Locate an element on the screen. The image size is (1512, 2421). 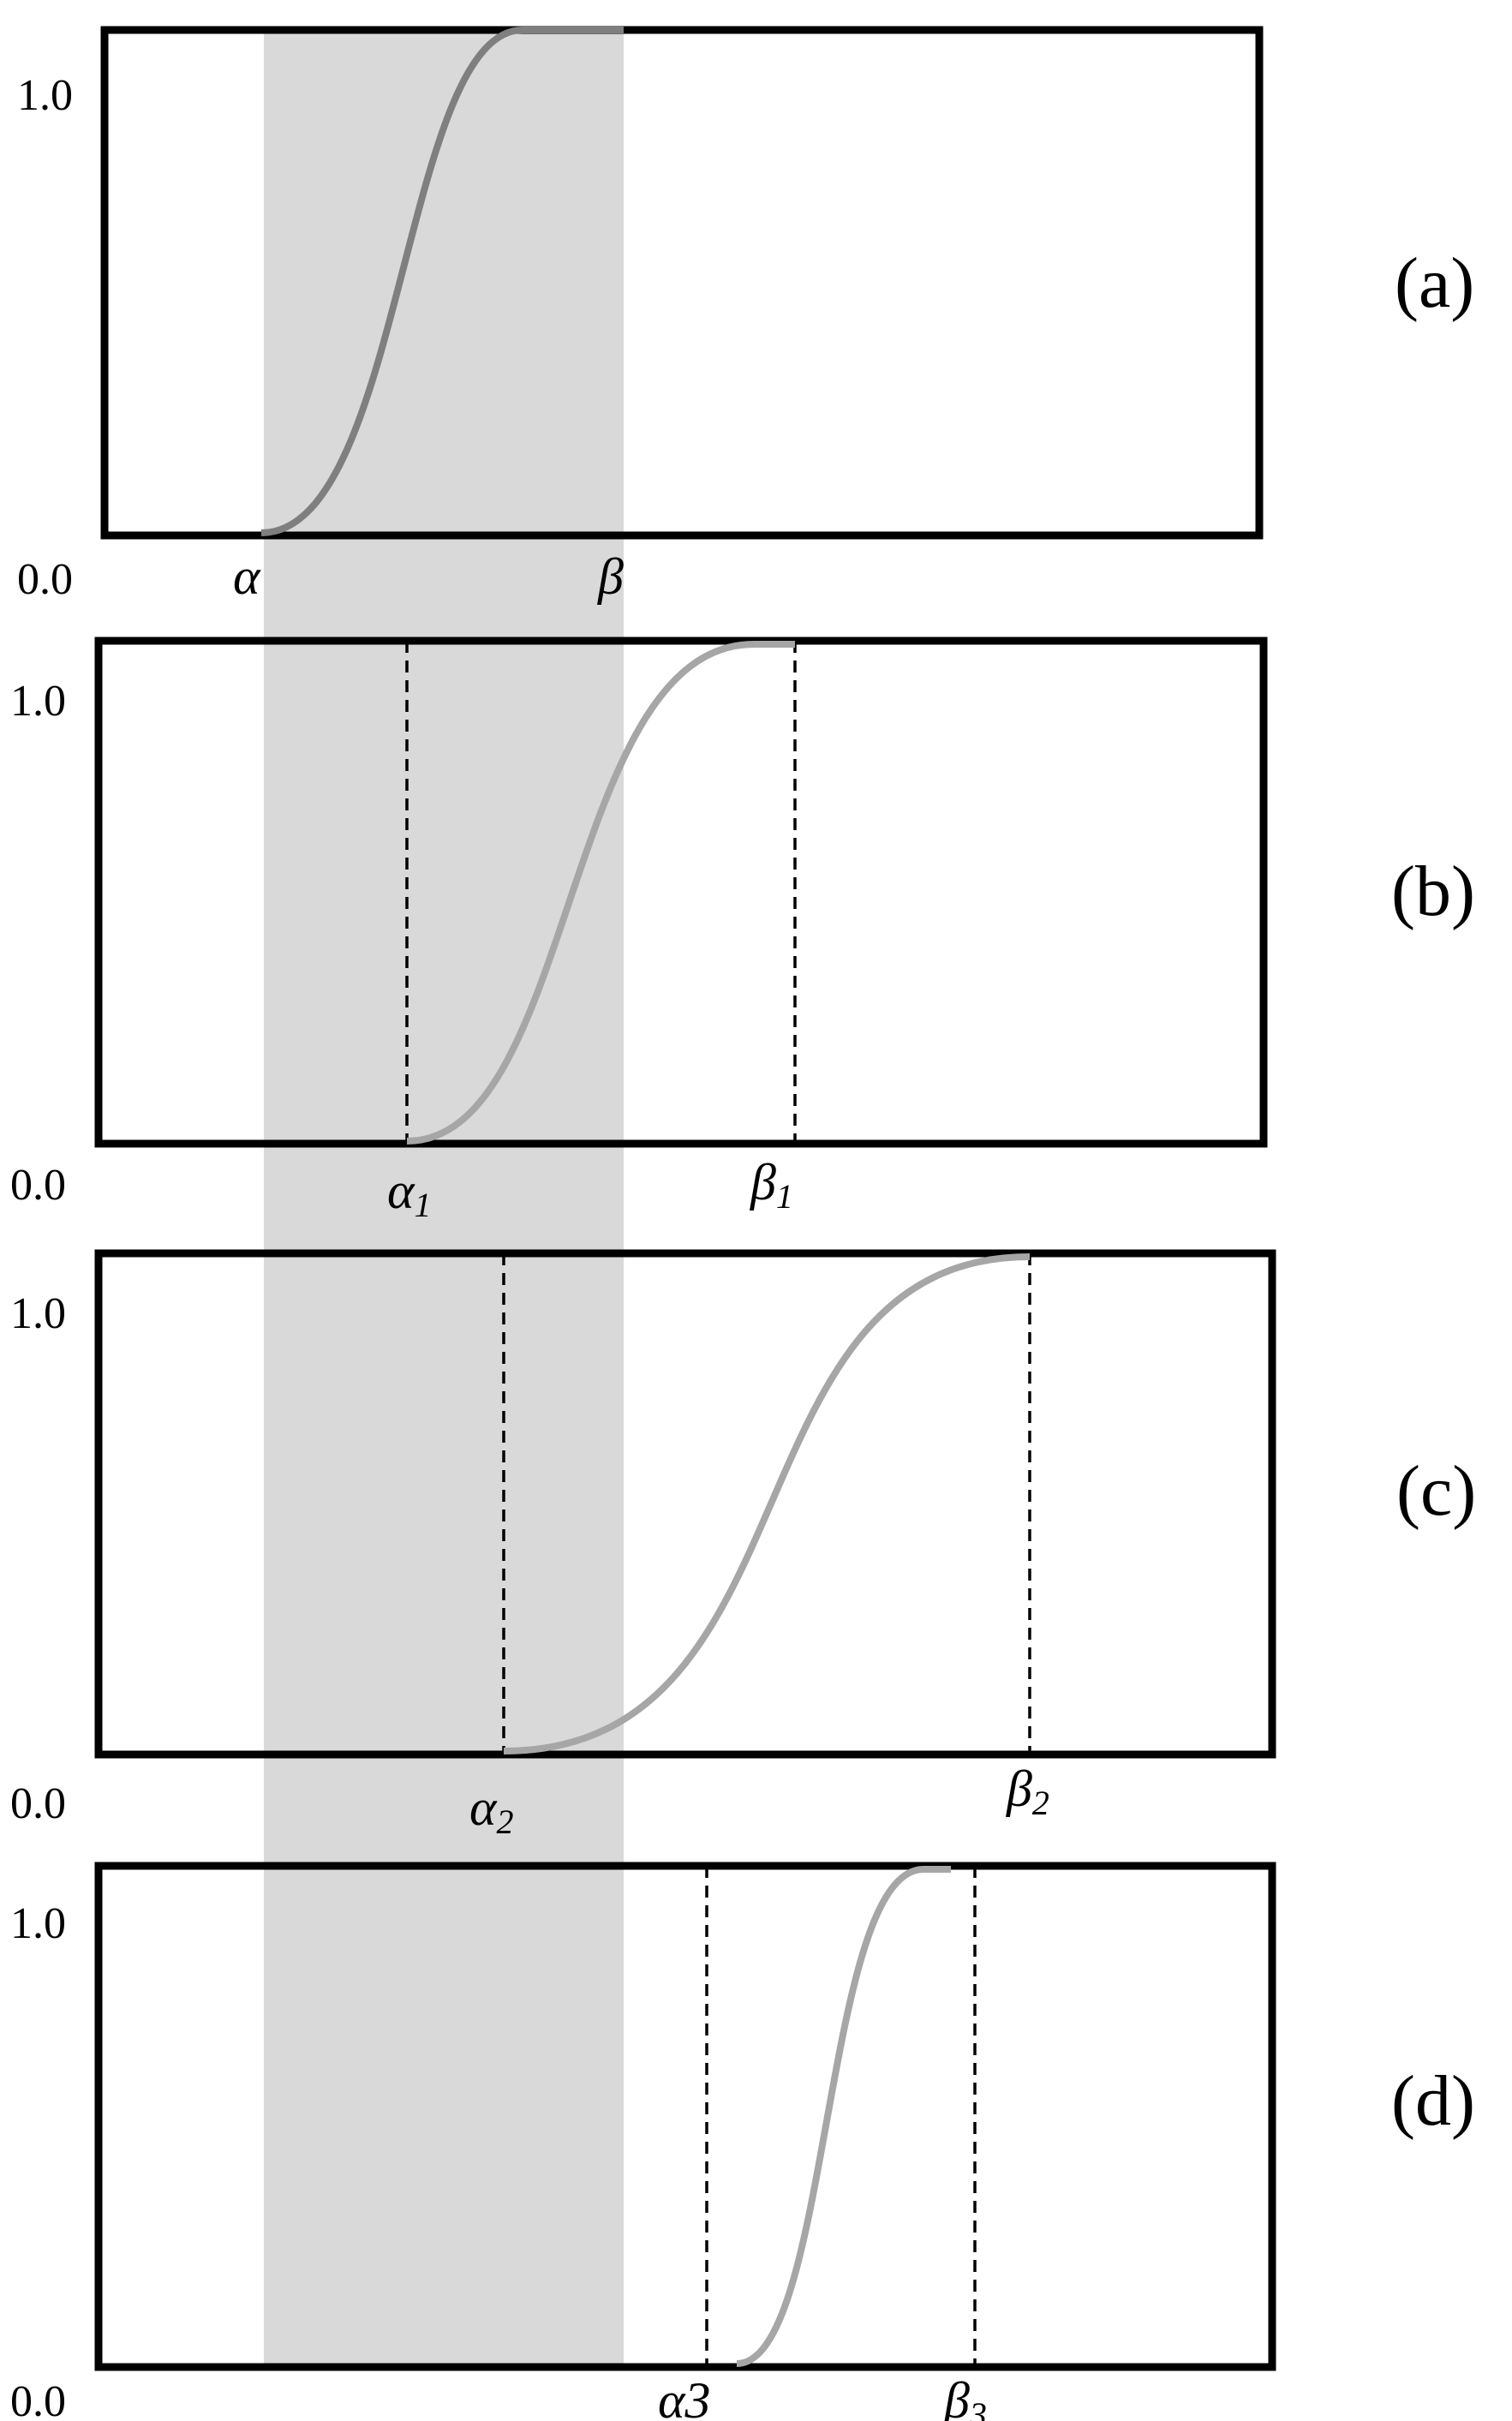
panel-c-y-top-label: 1.0 is located at coordinates (38, 1313).